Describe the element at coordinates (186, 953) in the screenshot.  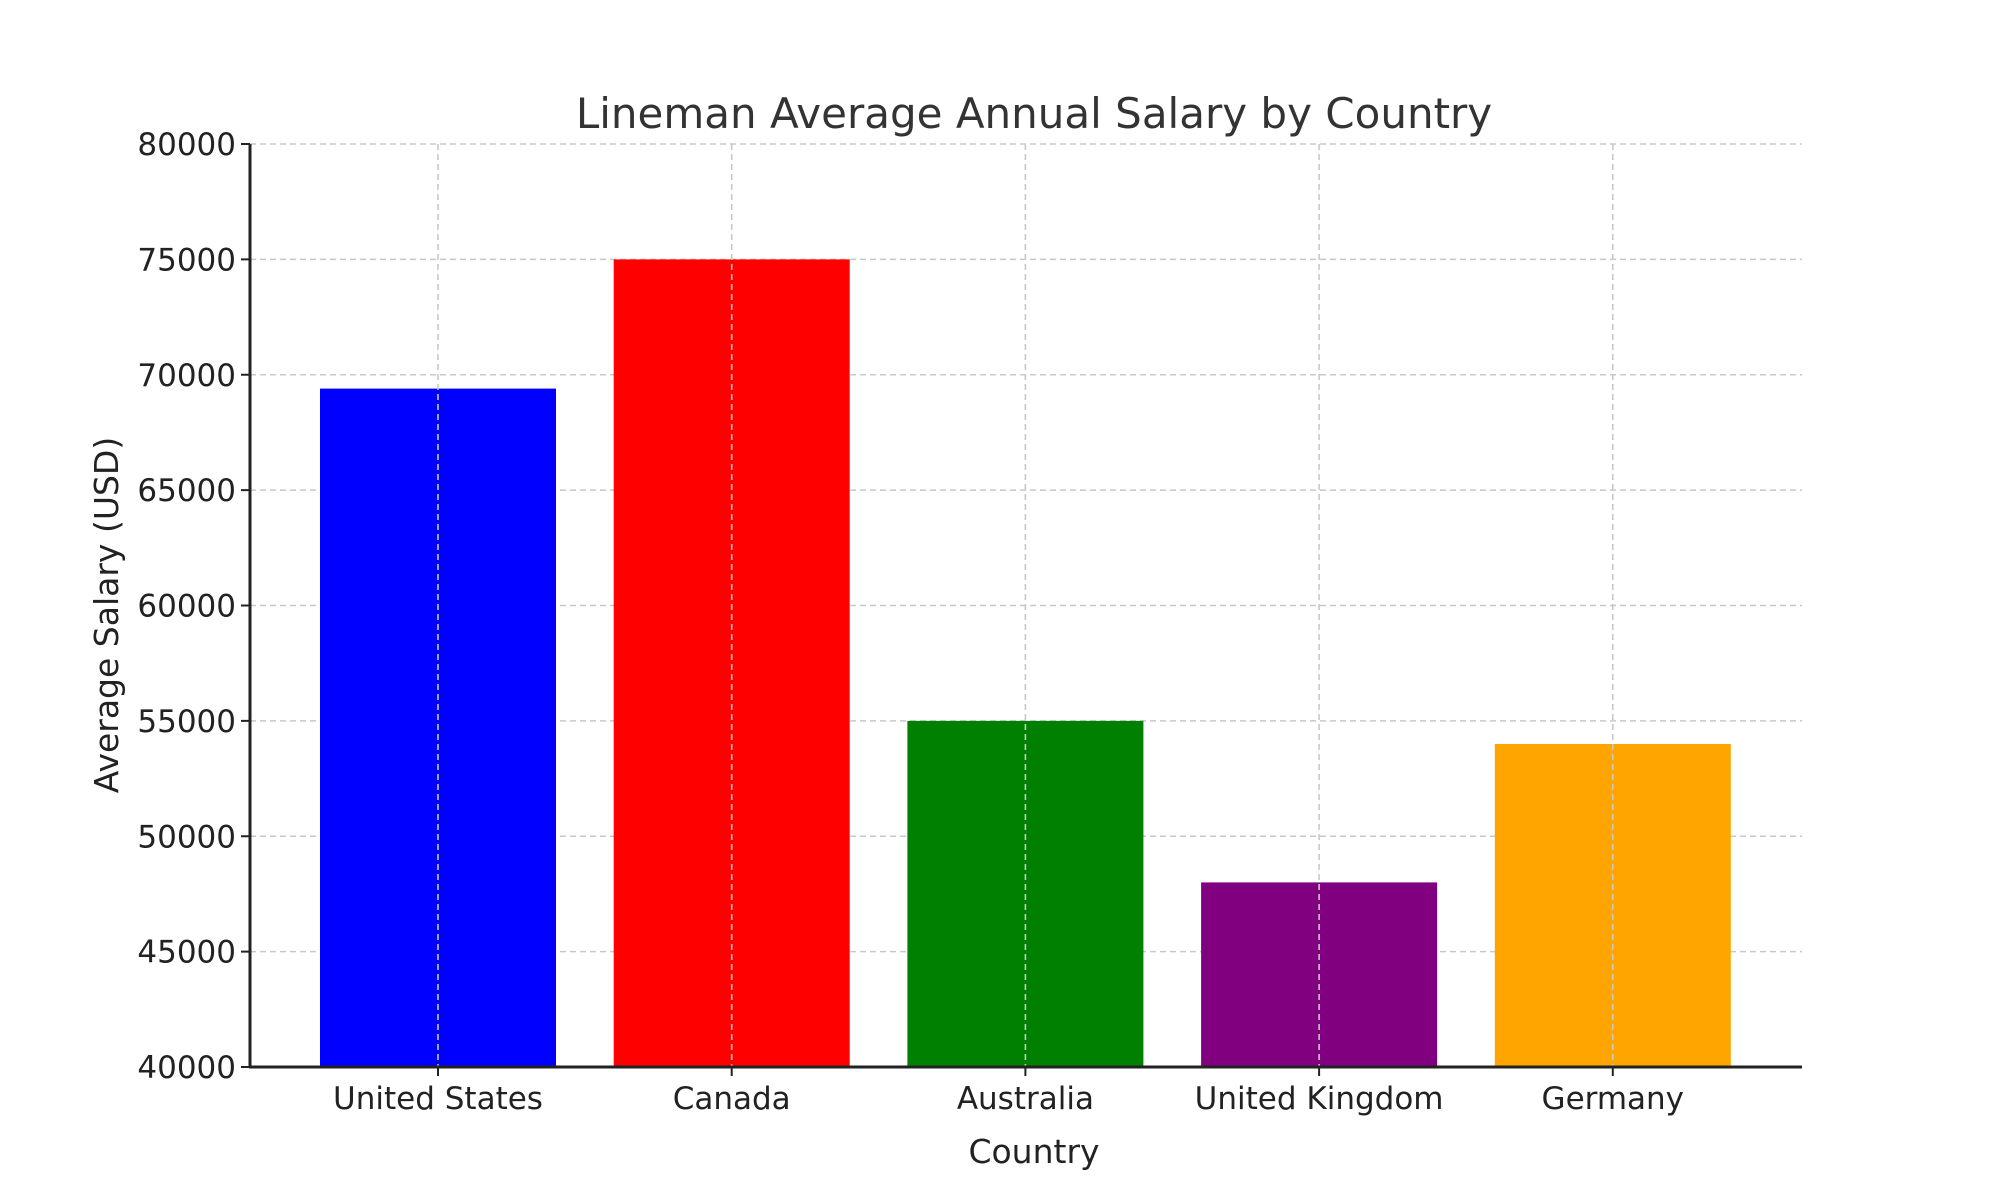
I see `y-tick-label: 45000` at that location.